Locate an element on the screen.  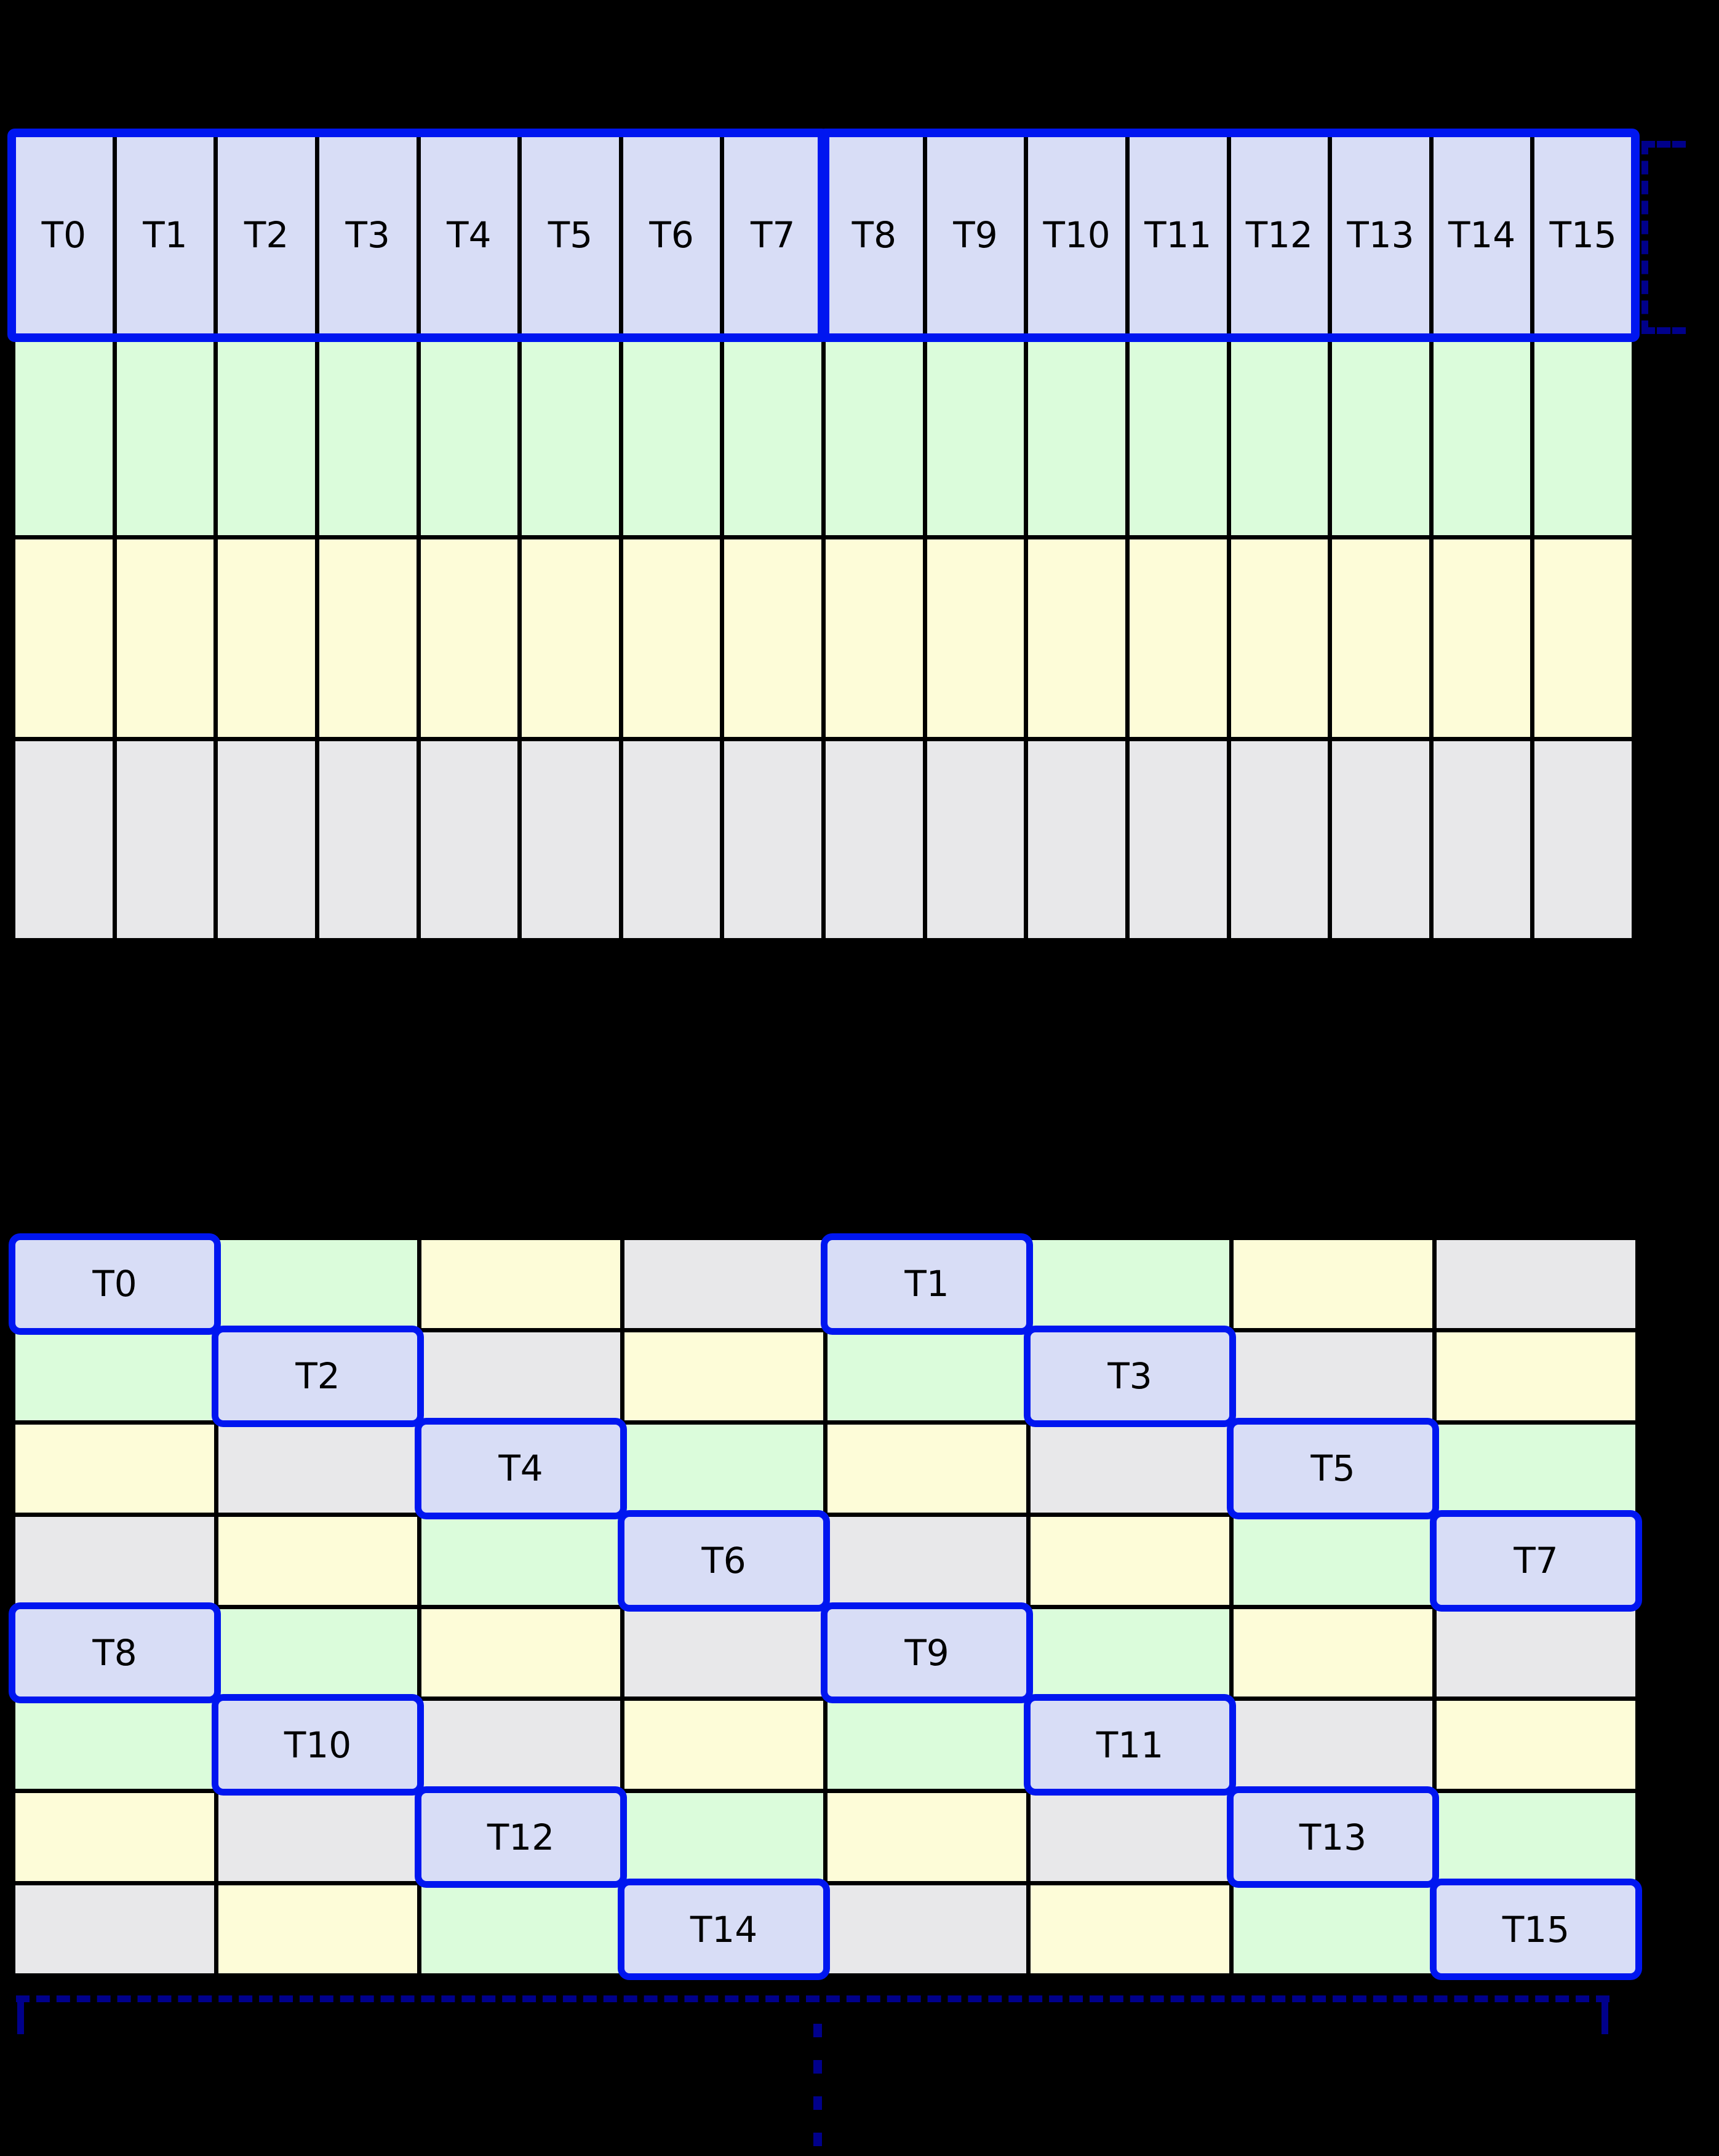
thread-label: T15 is located at coordinates (1536, 1929).